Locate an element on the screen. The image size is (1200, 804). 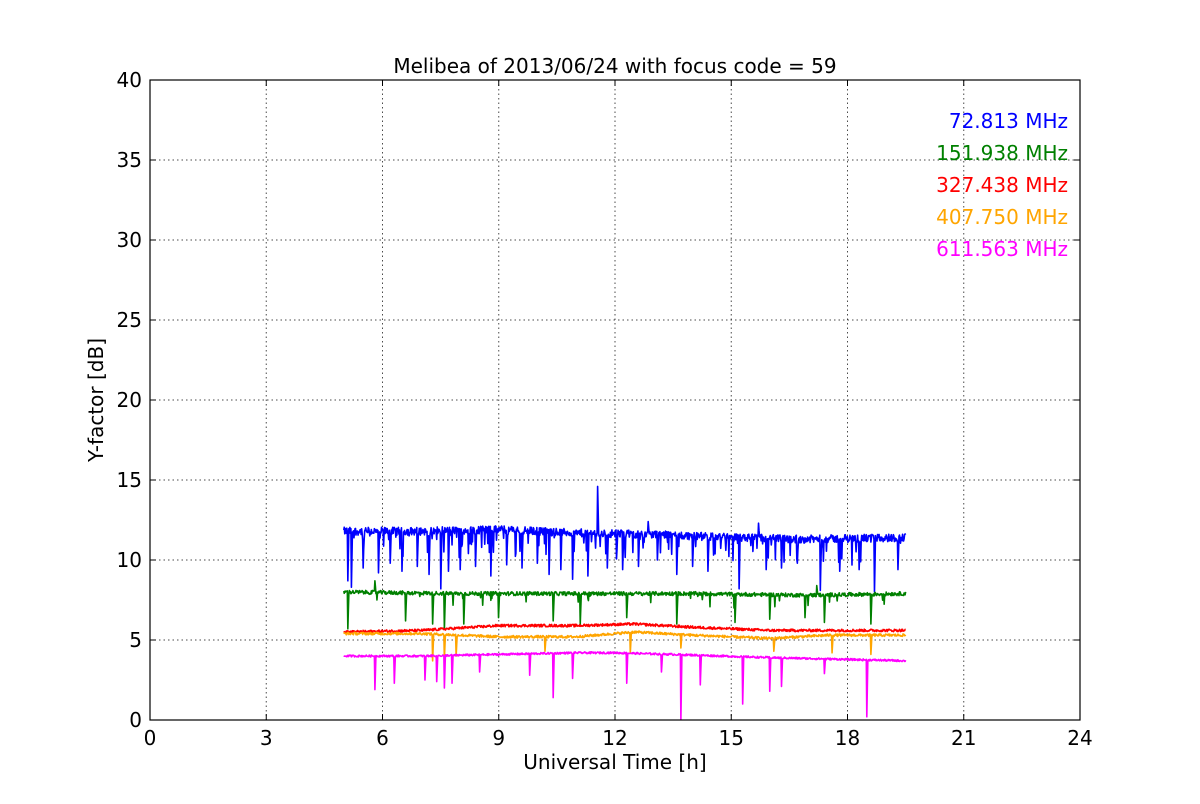
x-tick-label: 3 is located at coordinates (266, 738).